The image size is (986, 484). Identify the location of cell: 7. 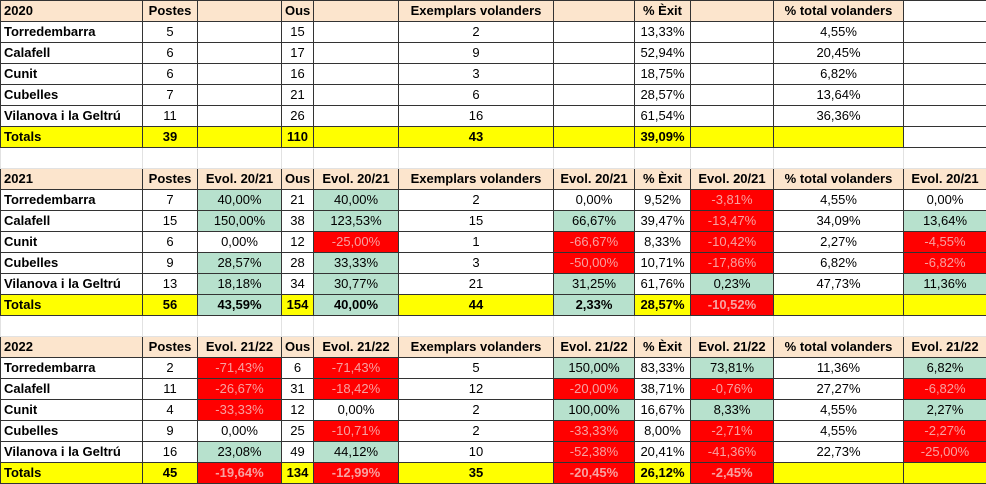
(170, 200).